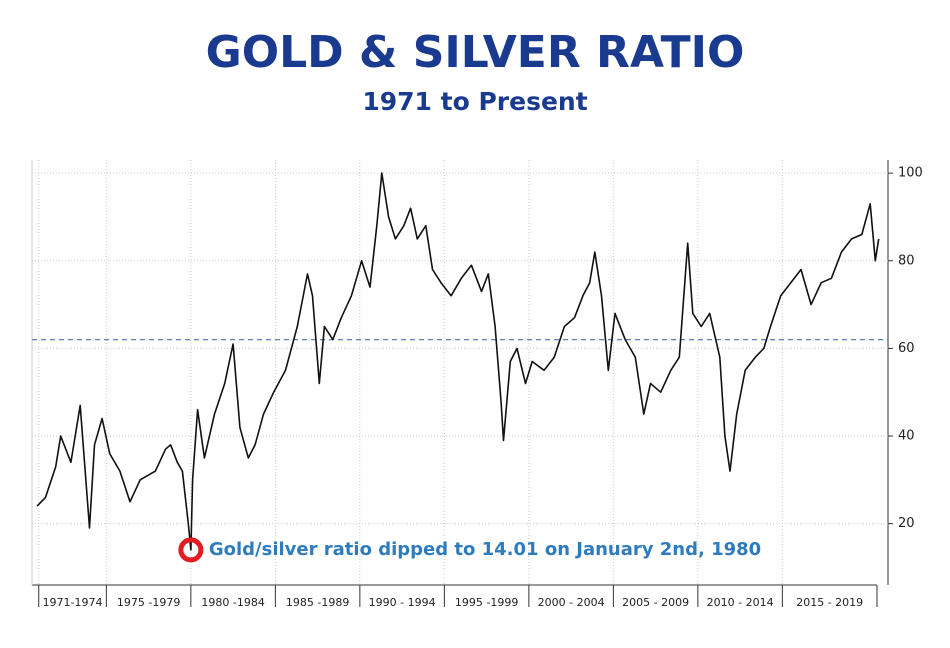  What do you see at coordinates (402, 602) in the screenshot?
I see `x-period-label: 1990 - 1994` at bounding box center [402, 602].